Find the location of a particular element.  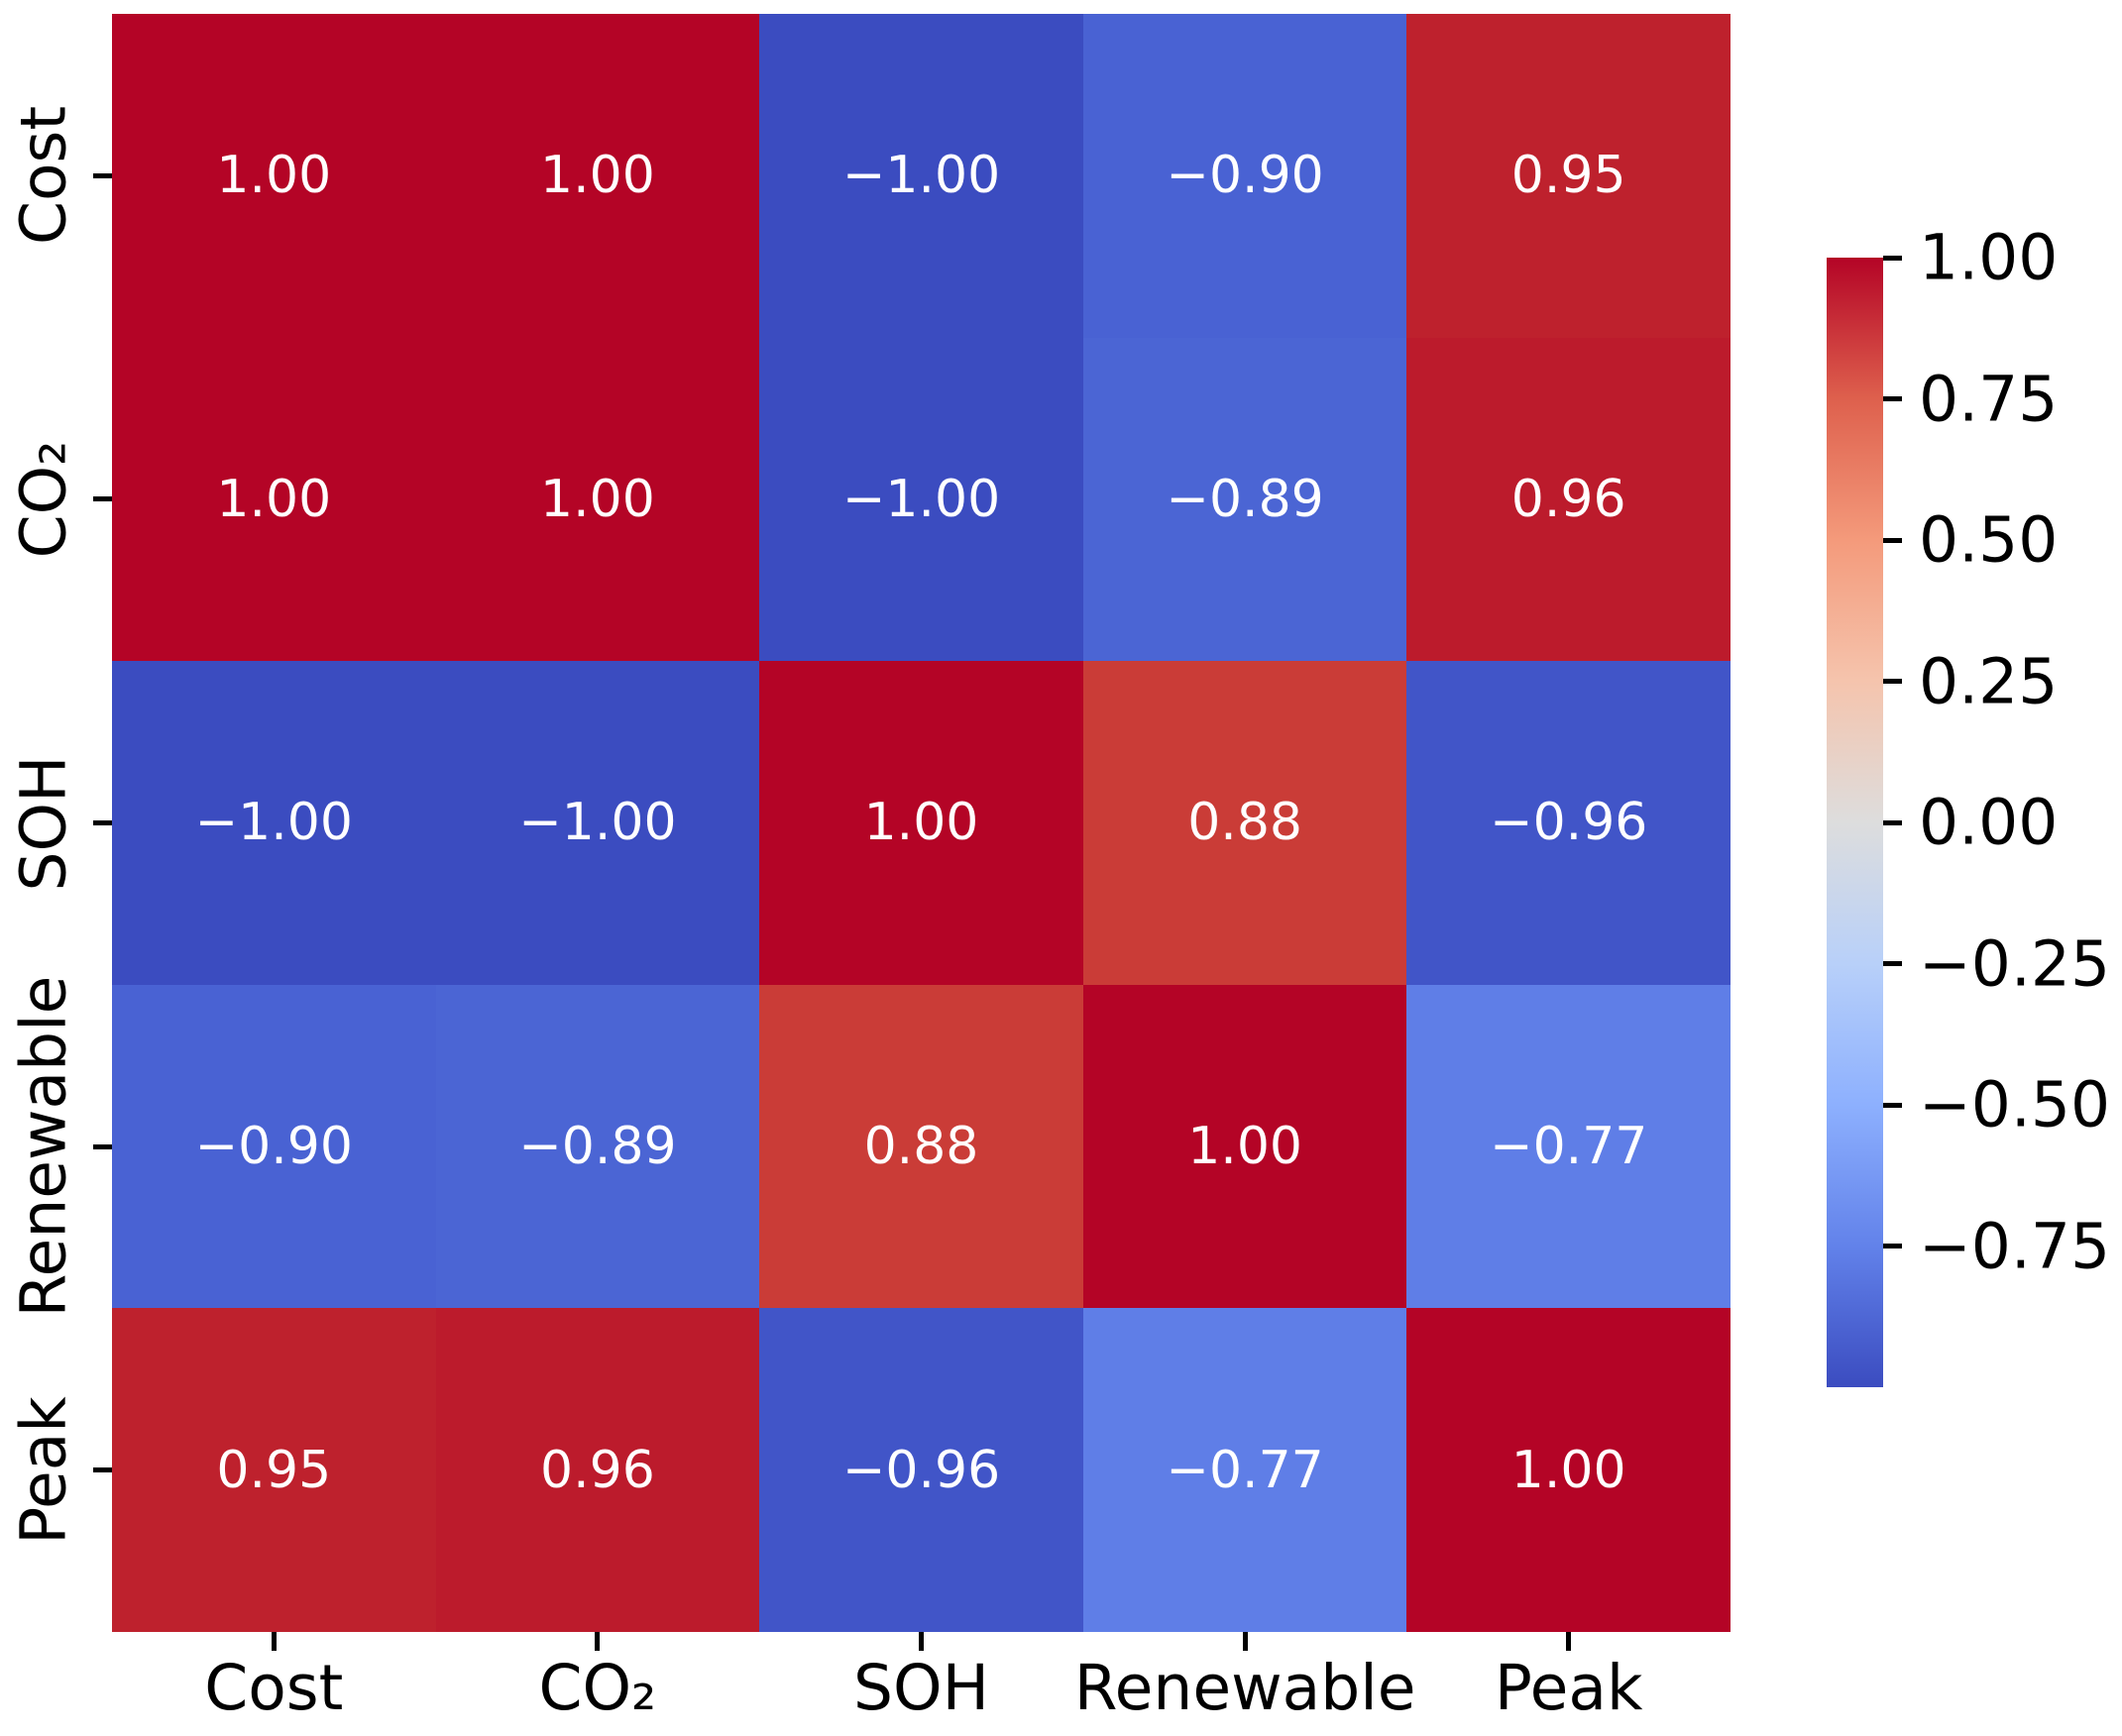

x-tick-renewable is located at coordinates (1245, 1641).